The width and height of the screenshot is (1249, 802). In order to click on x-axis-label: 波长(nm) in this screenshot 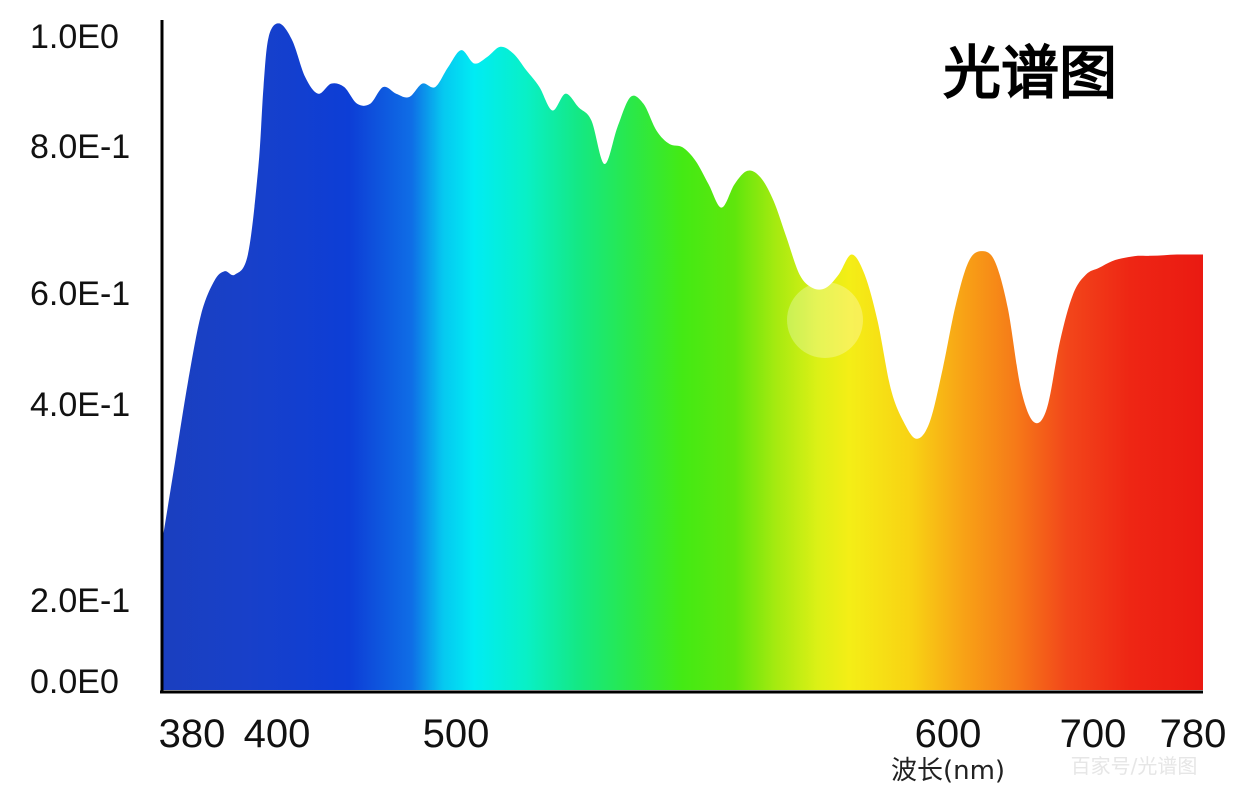, I will do `click(948, 771)`.